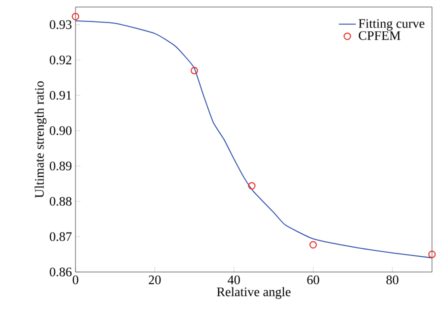 This screenshot has height=320, width=446. I want to click on y-tick-label: 0.86, so click(61, 272).